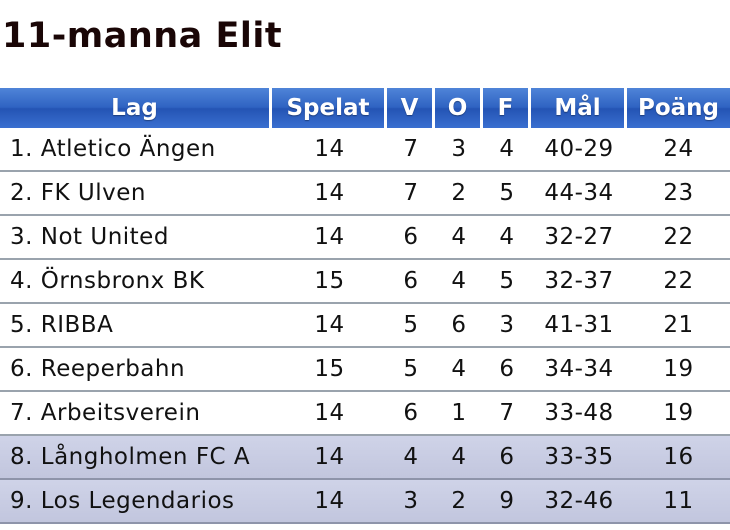 The height and width of the screenshot is (530, 730). Describe the element at coordinates (136, 194) in the screenshot. I see `team-cell: 2. FK Ulven` at that location.